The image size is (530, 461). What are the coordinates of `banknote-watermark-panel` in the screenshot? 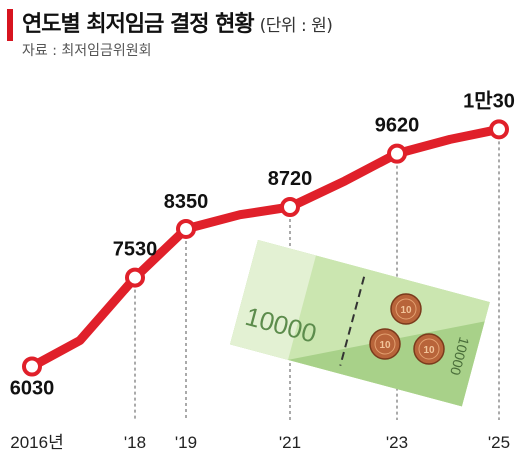 It's located at (273, 299).